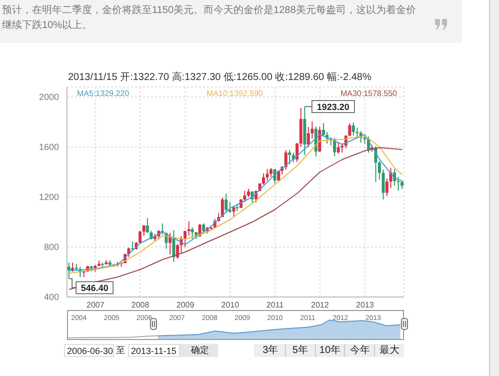  What do you see at coordinates (51, 247) in the screenshot?
I see `y-tick-label: 800` at bounding box center [51, 247].